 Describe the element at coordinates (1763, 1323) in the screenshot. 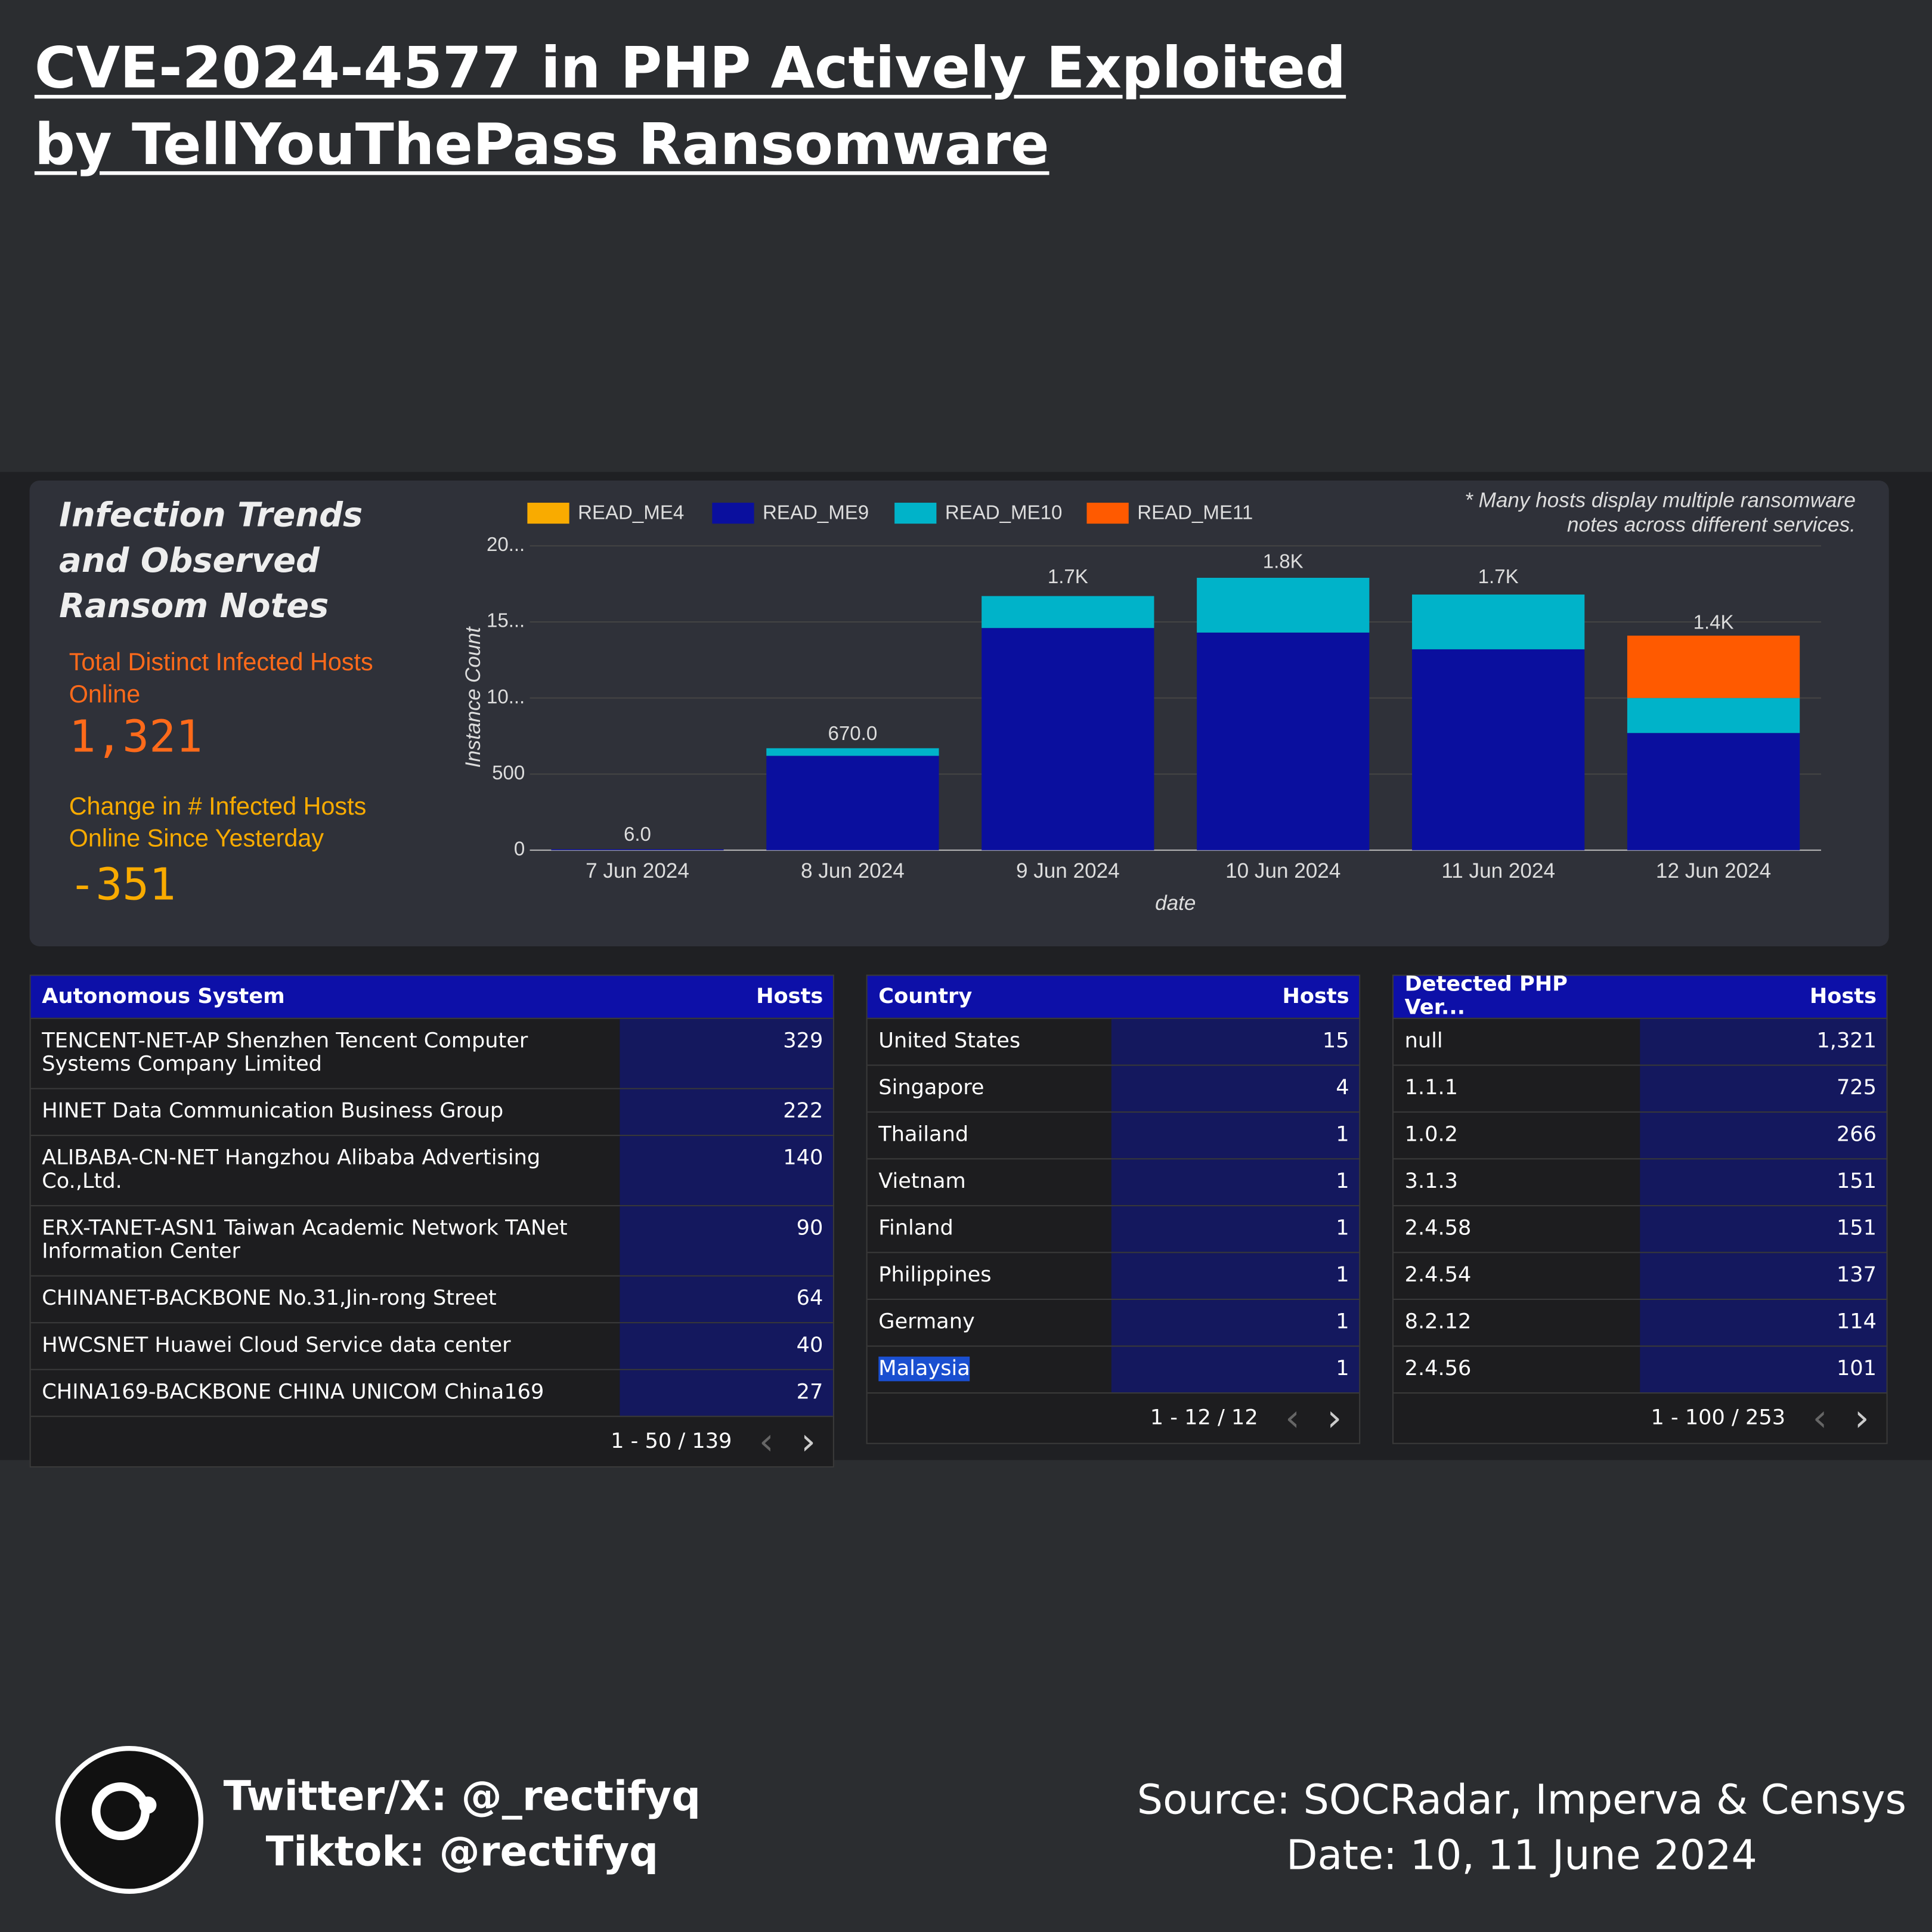

I see `cell-hosts: 114` at that location.